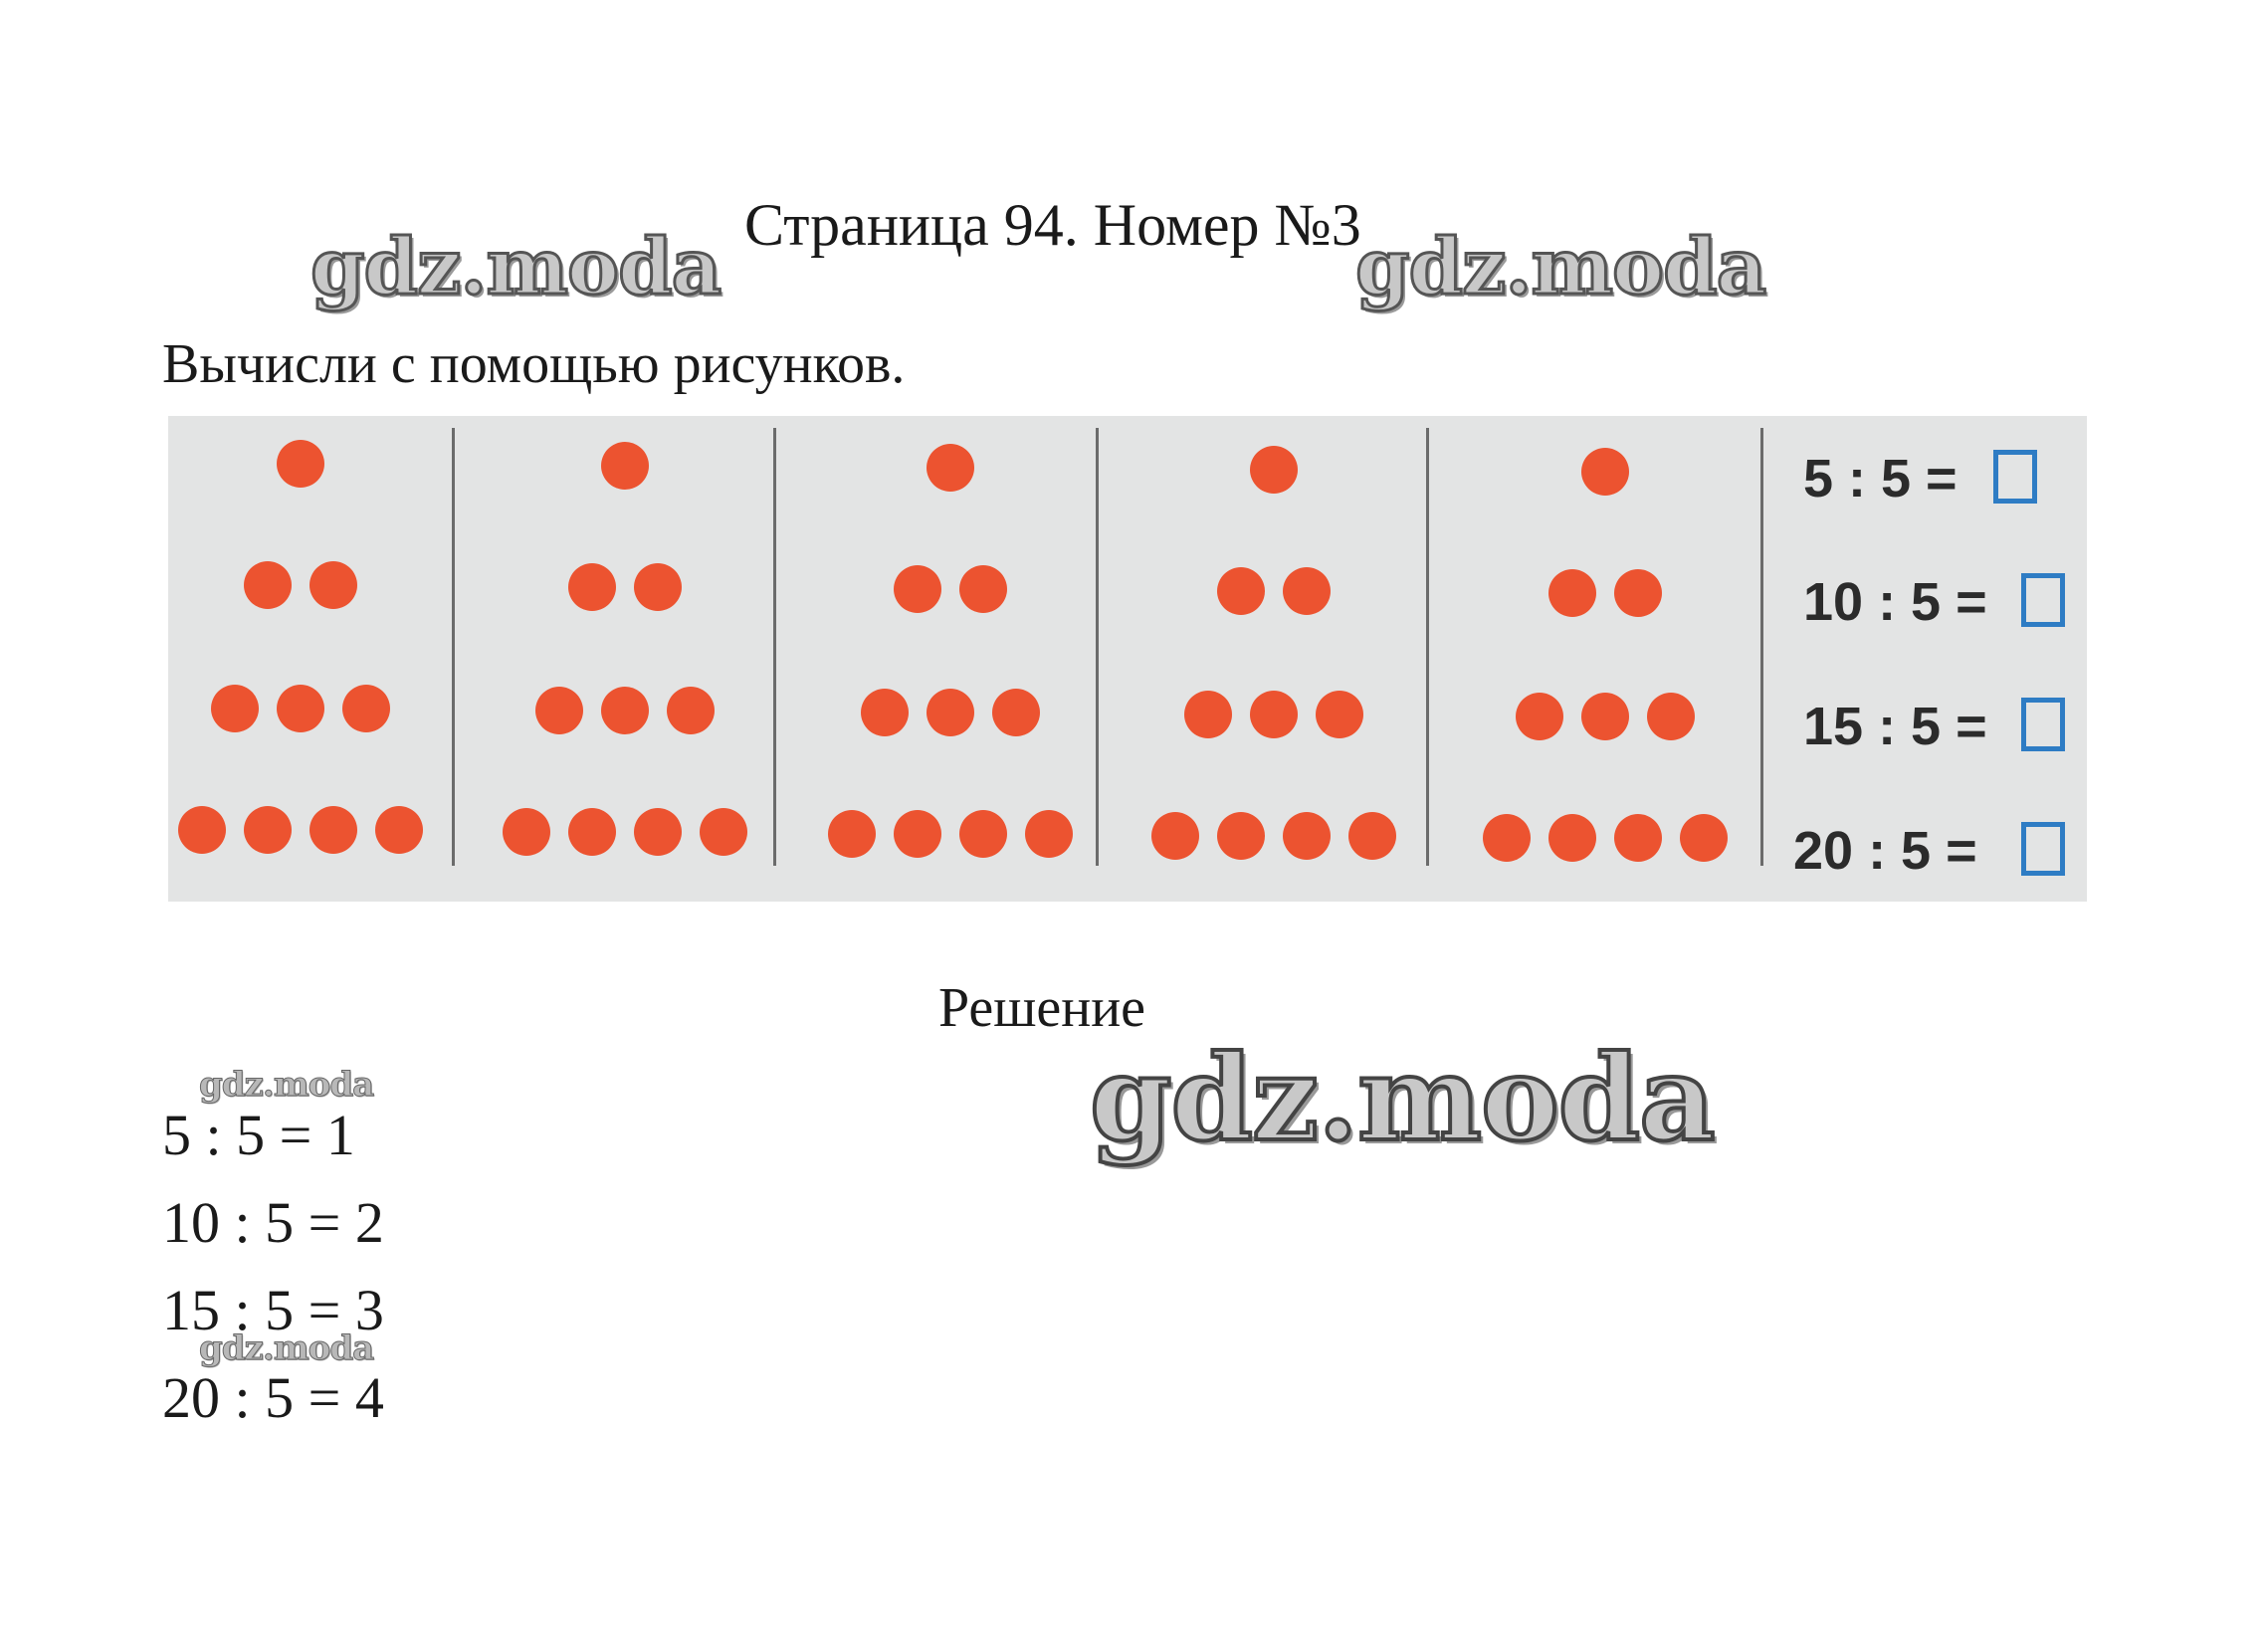 The image size is (2268, 1630). I want to click on answer-line: 5 : 5 = 1, so click(258, 1135).